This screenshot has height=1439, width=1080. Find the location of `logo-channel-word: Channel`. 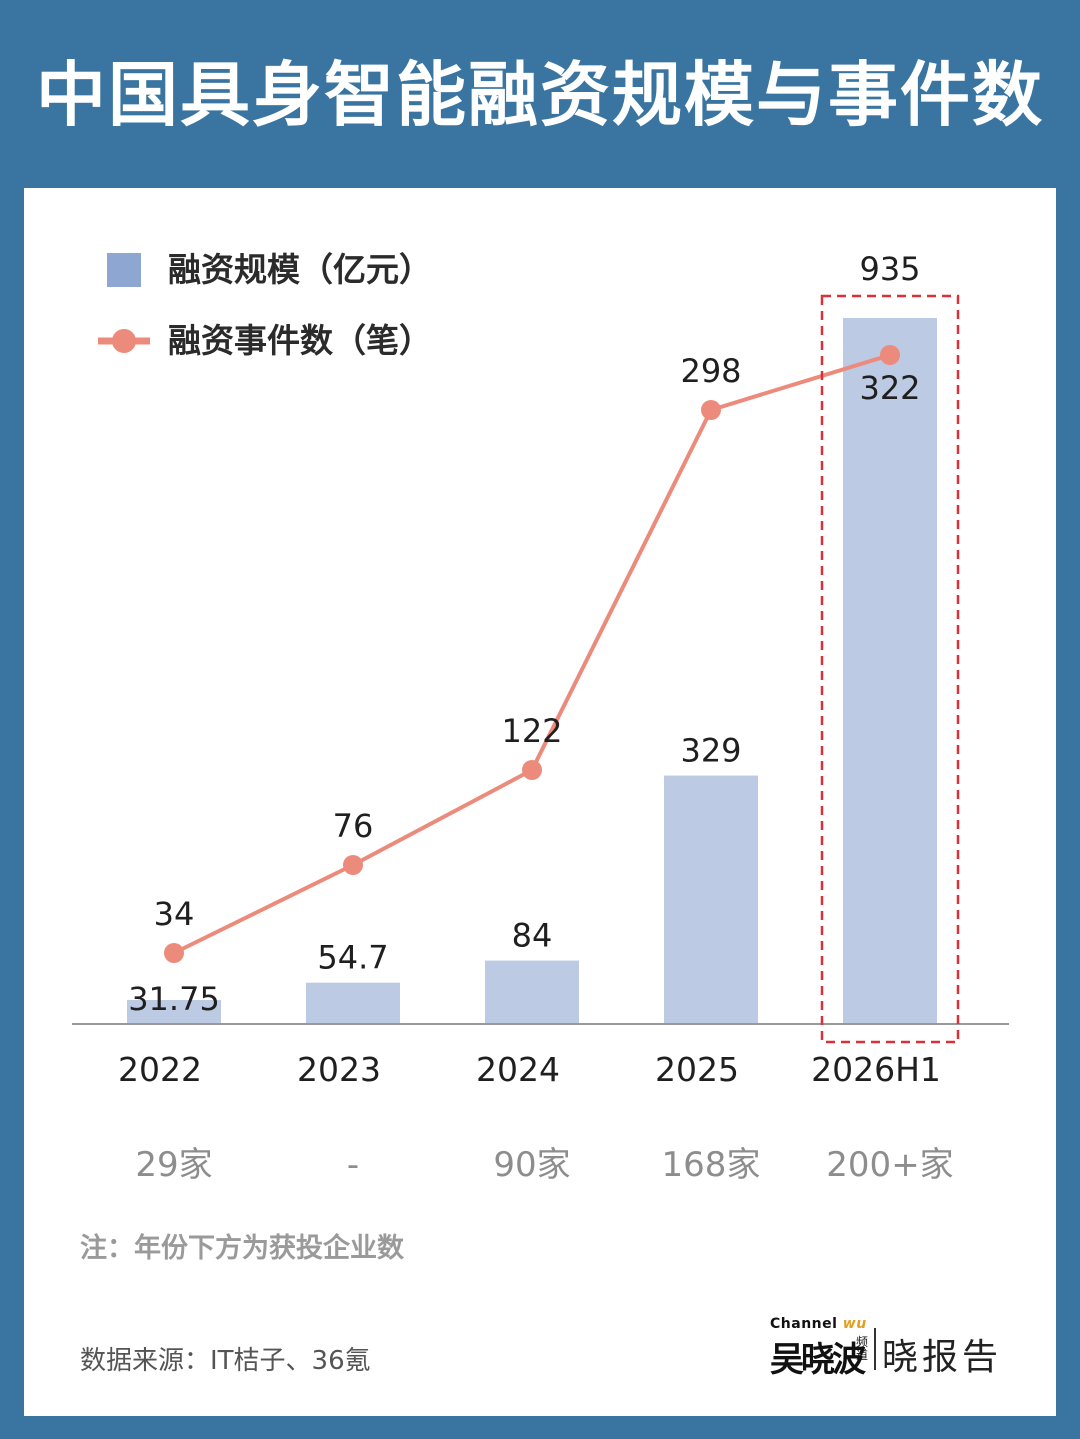

logo-channel-word: Channel is located at coordinates (804, 1324).